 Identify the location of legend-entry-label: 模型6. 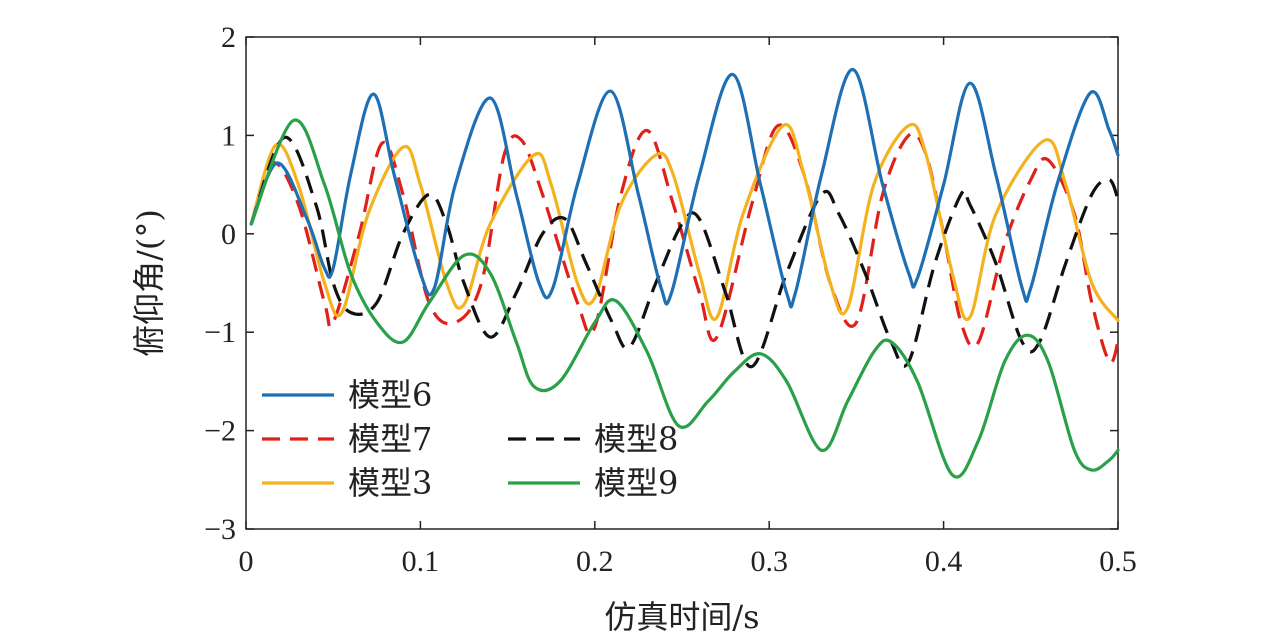
(390, 395).